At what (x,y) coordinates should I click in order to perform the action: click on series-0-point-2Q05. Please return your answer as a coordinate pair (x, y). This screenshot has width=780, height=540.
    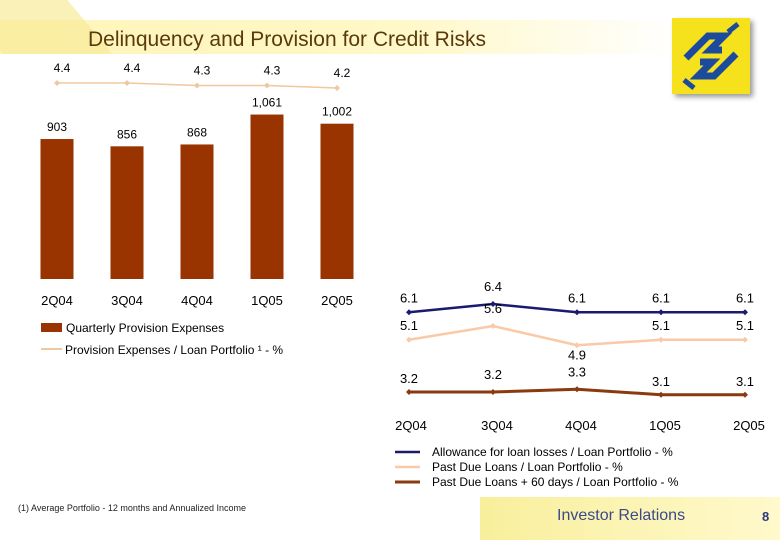
    Looking at the image, I should click on (745, 312).